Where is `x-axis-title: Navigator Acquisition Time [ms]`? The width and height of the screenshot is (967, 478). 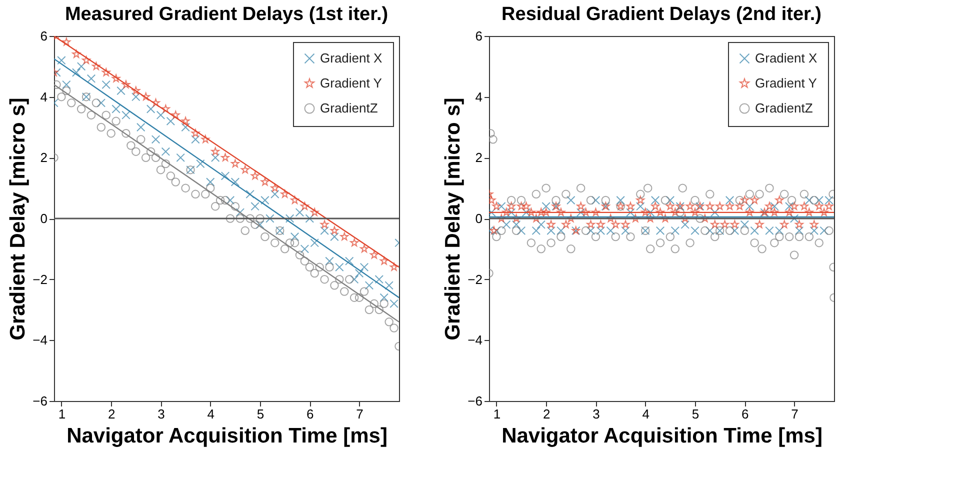
x-axis-title: Navigator Acquisition Time [ms] is located at coordinates (227, 436).